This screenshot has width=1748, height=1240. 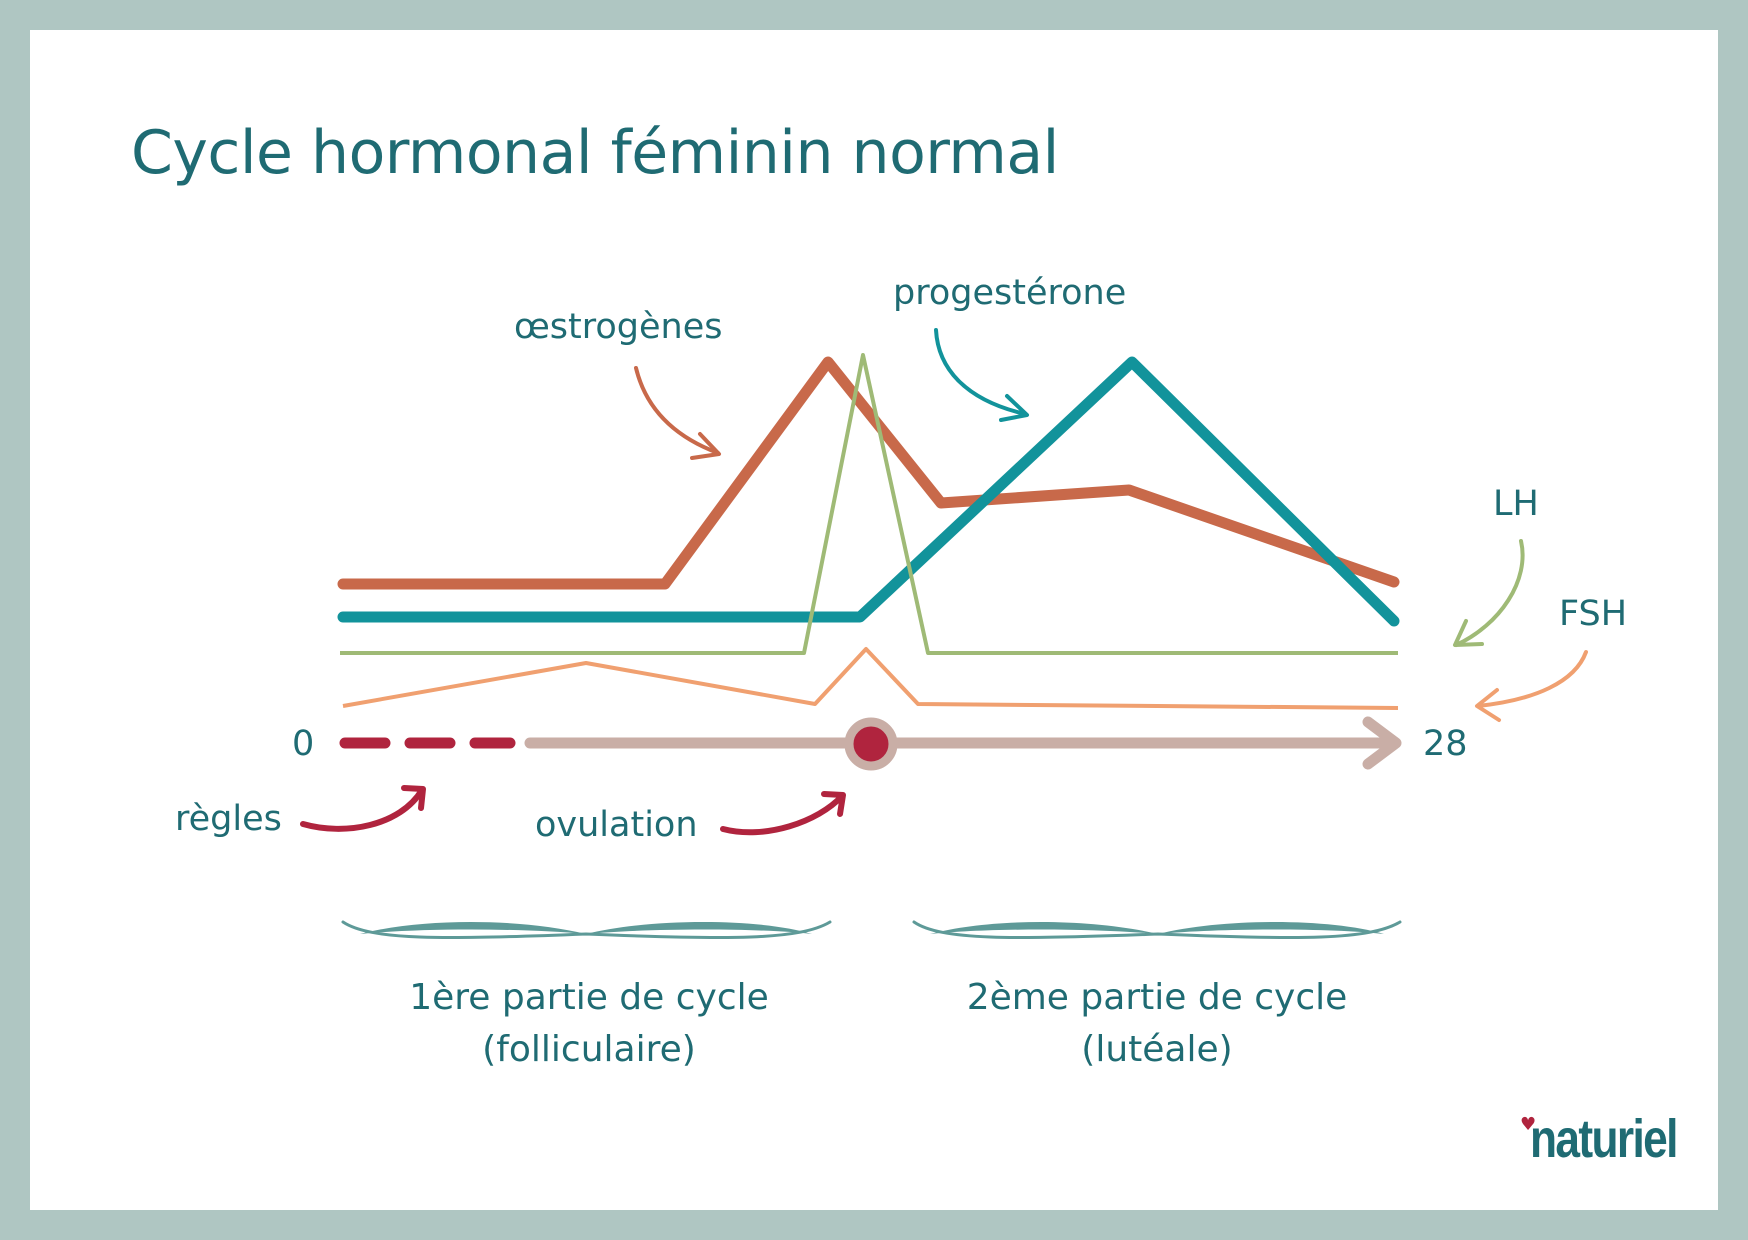 I want to click on label-fsh: FSH, so click(x=1593, y=614).